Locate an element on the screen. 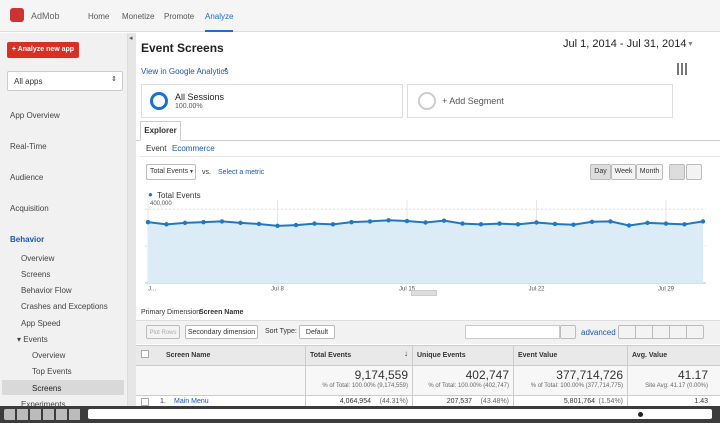  side-item: Screens is located at coordinates (36, 274).